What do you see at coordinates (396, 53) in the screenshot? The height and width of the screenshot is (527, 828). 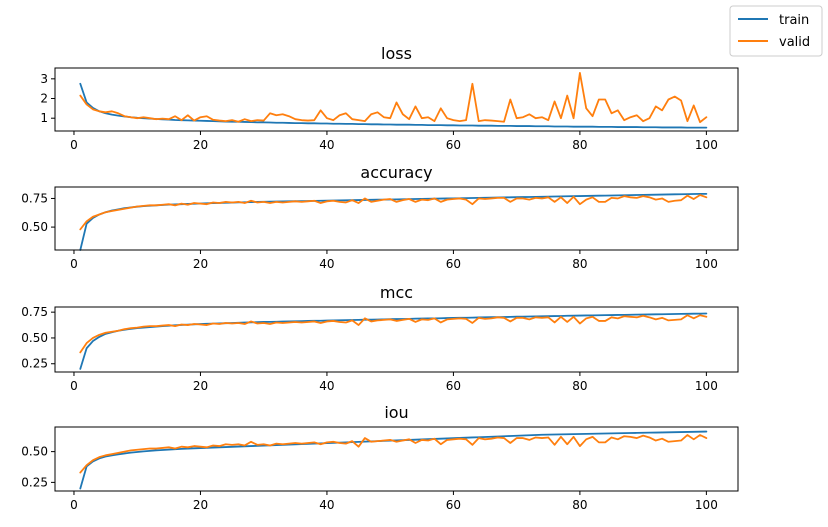 I see `subplot-title: loss` at bounding box center [396, 53].